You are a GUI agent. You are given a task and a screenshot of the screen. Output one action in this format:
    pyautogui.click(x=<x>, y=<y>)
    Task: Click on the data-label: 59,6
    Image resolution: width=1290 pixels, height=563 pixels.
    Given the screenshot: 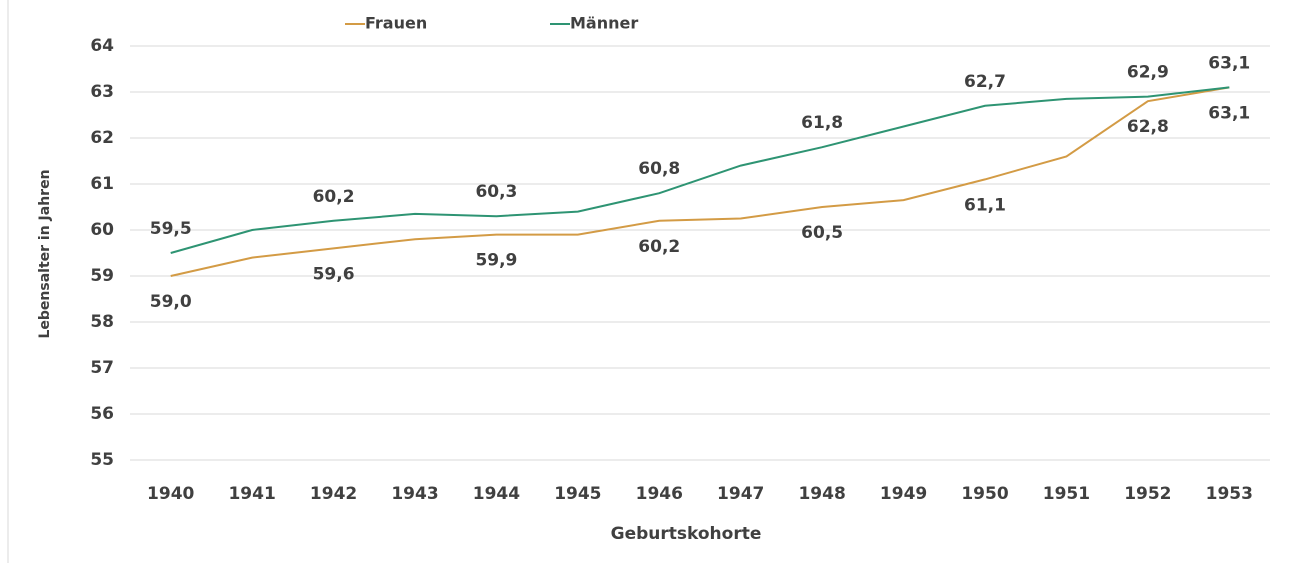 What is the action you would take?
    pyautogui.click(x=334, y=274)
    